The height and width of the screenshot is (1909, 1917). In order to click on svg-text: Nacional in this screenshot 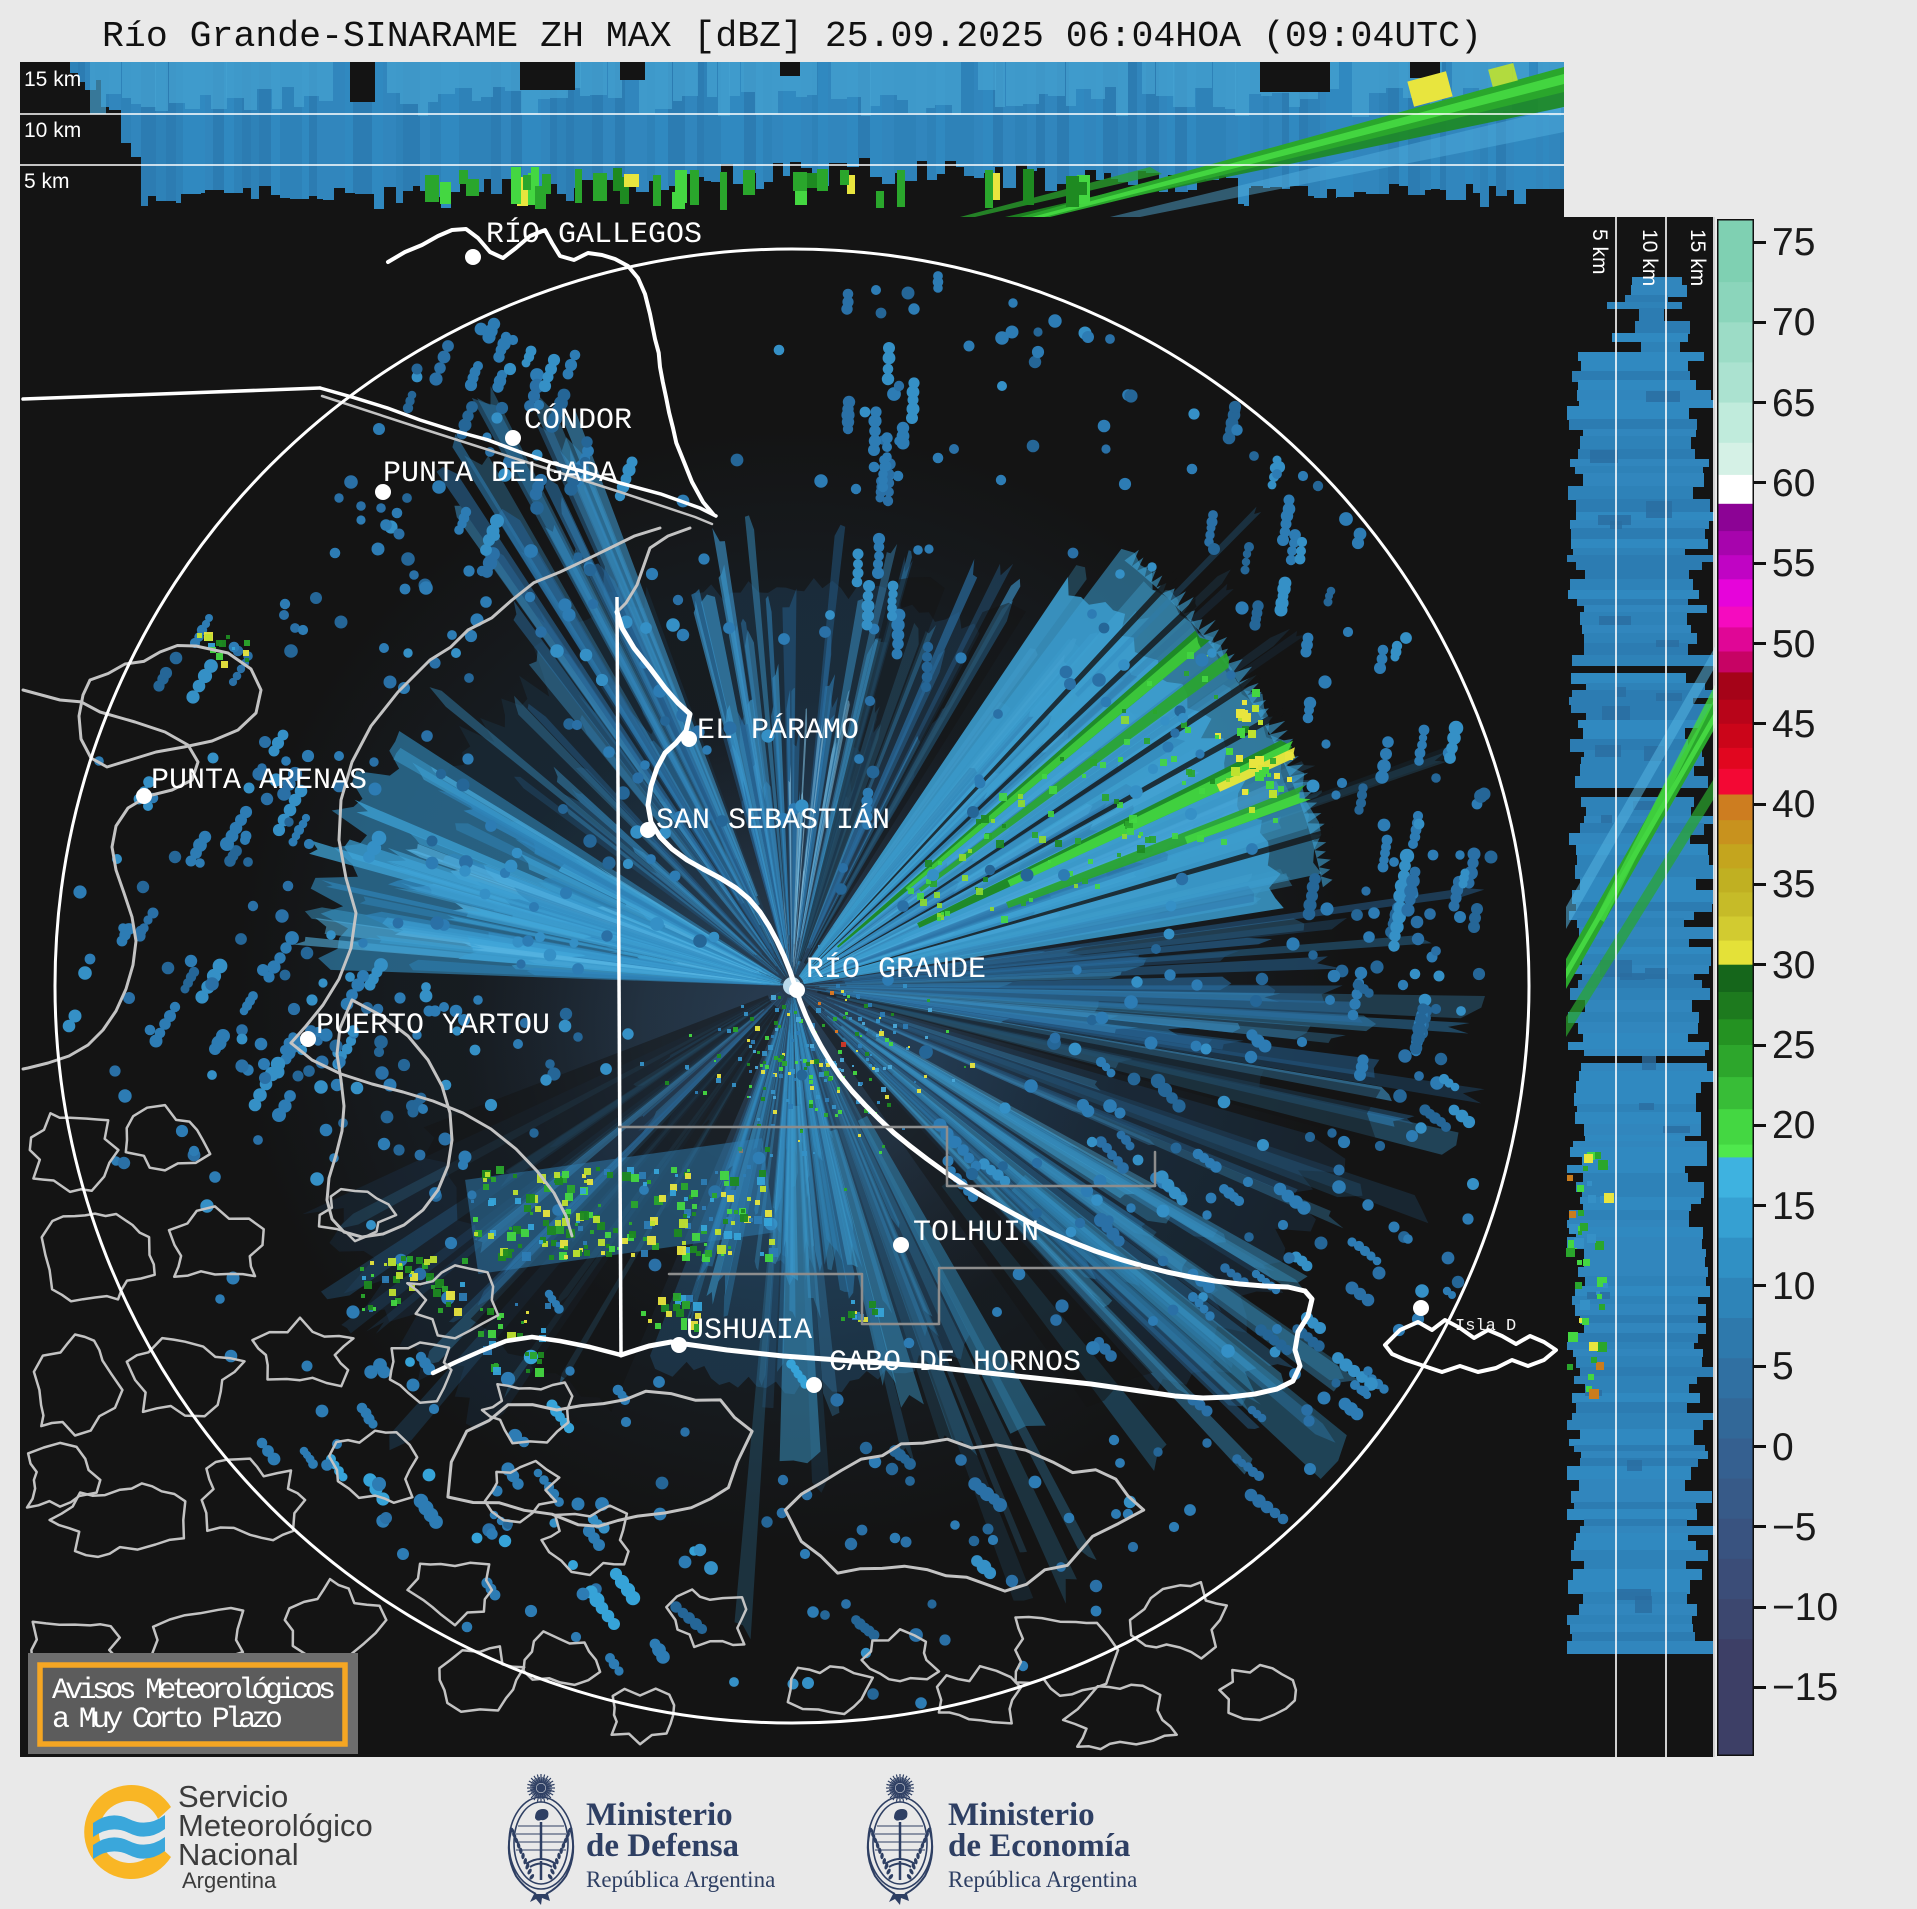, I will do `click(238, 1854)`.